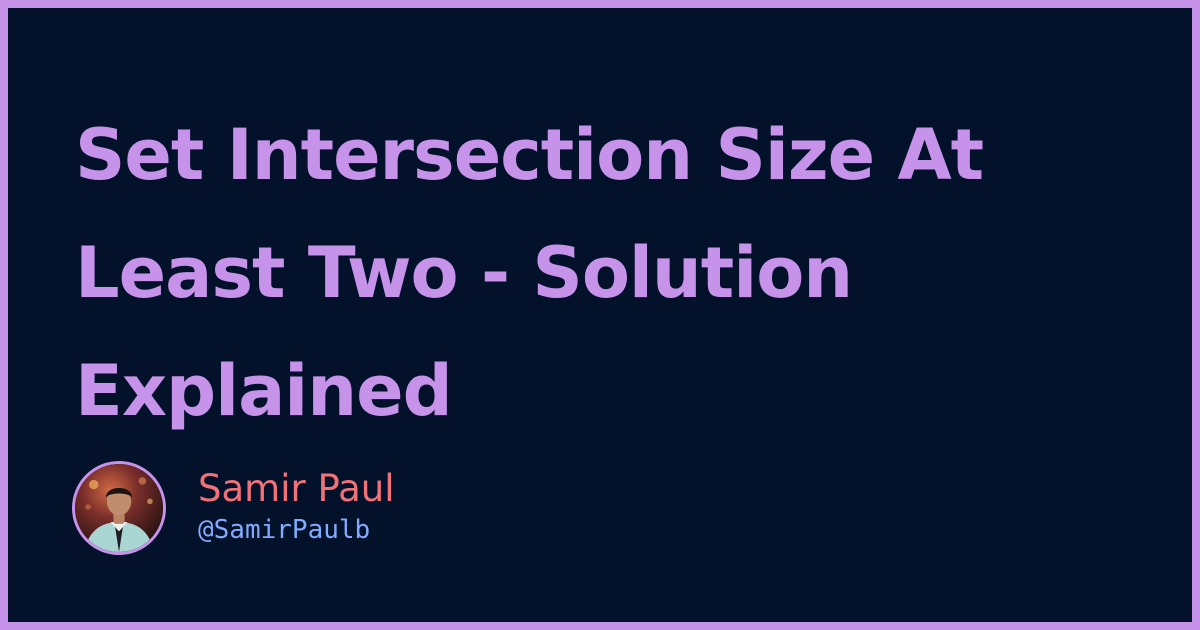 The image size is (1200, 630). I want to click on avatar, so click(119, 508).